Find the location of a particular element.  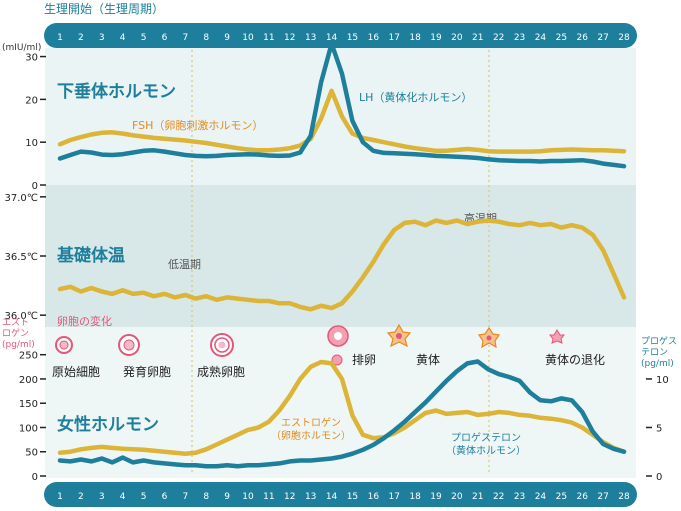

stage-ovulation: 排卵 is located at coordinates (364, 360).